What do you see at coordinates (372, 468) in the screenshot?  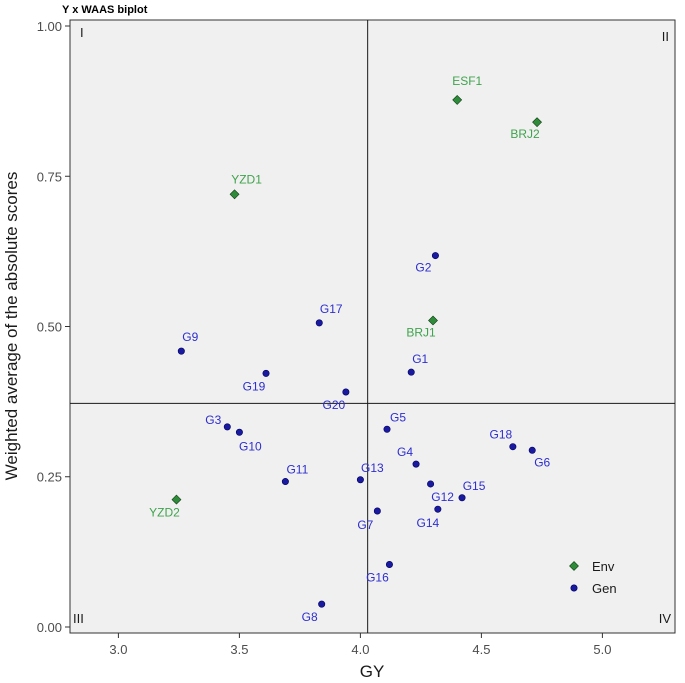 I see `gen-label-g13: G13` at bounding box center [372, 468].